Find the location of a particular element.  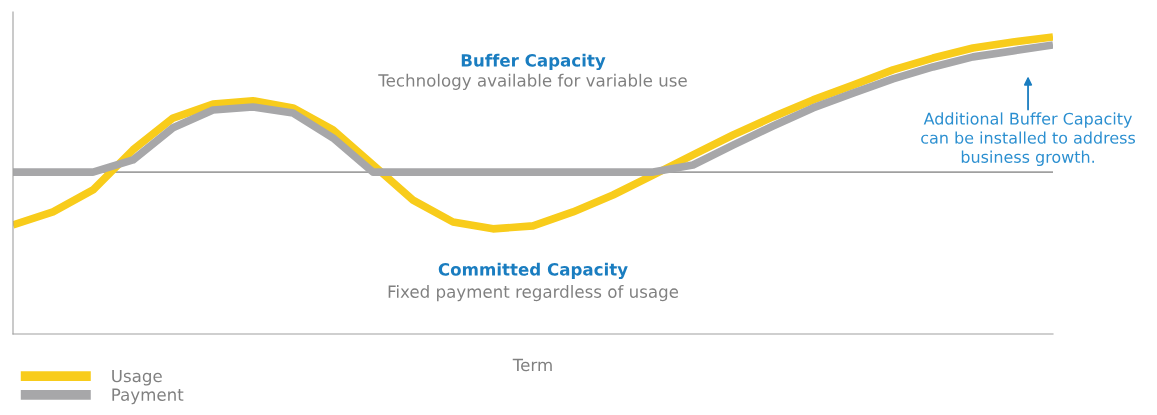

annotation: Committed Capacity is located at coordinates (533, 271).